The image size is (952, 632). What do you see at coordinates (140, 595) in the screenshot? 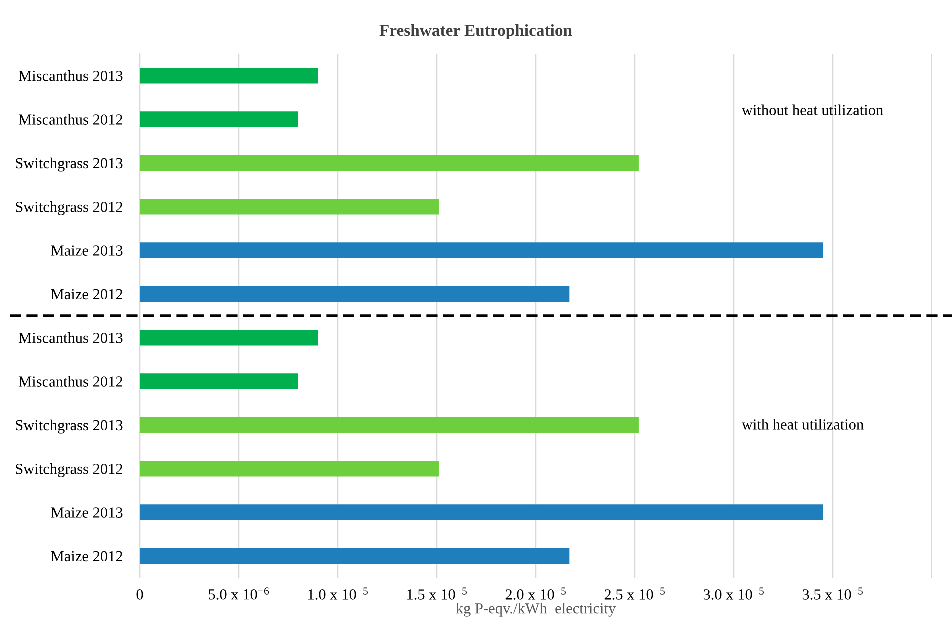
I see `x-tick-label: 0` at bounding box center [140, 595].